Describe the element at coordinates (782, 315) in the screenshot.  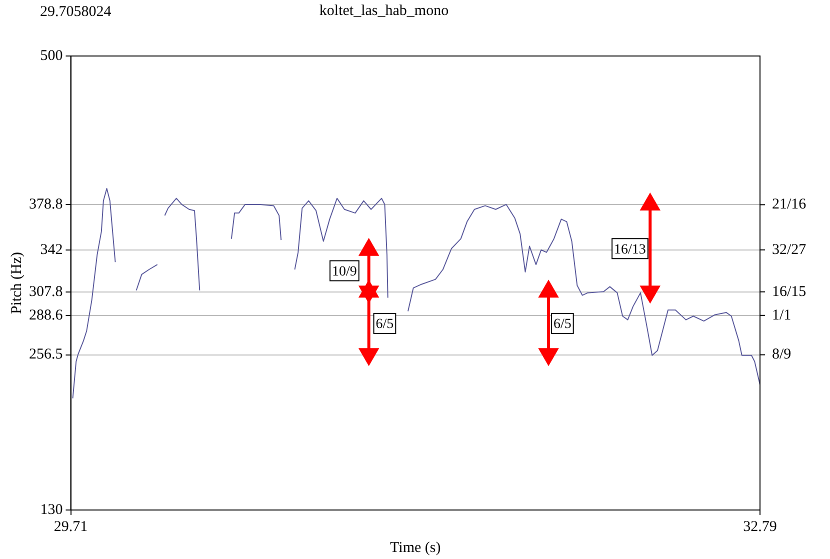
I see `text: 1/1` at that location.